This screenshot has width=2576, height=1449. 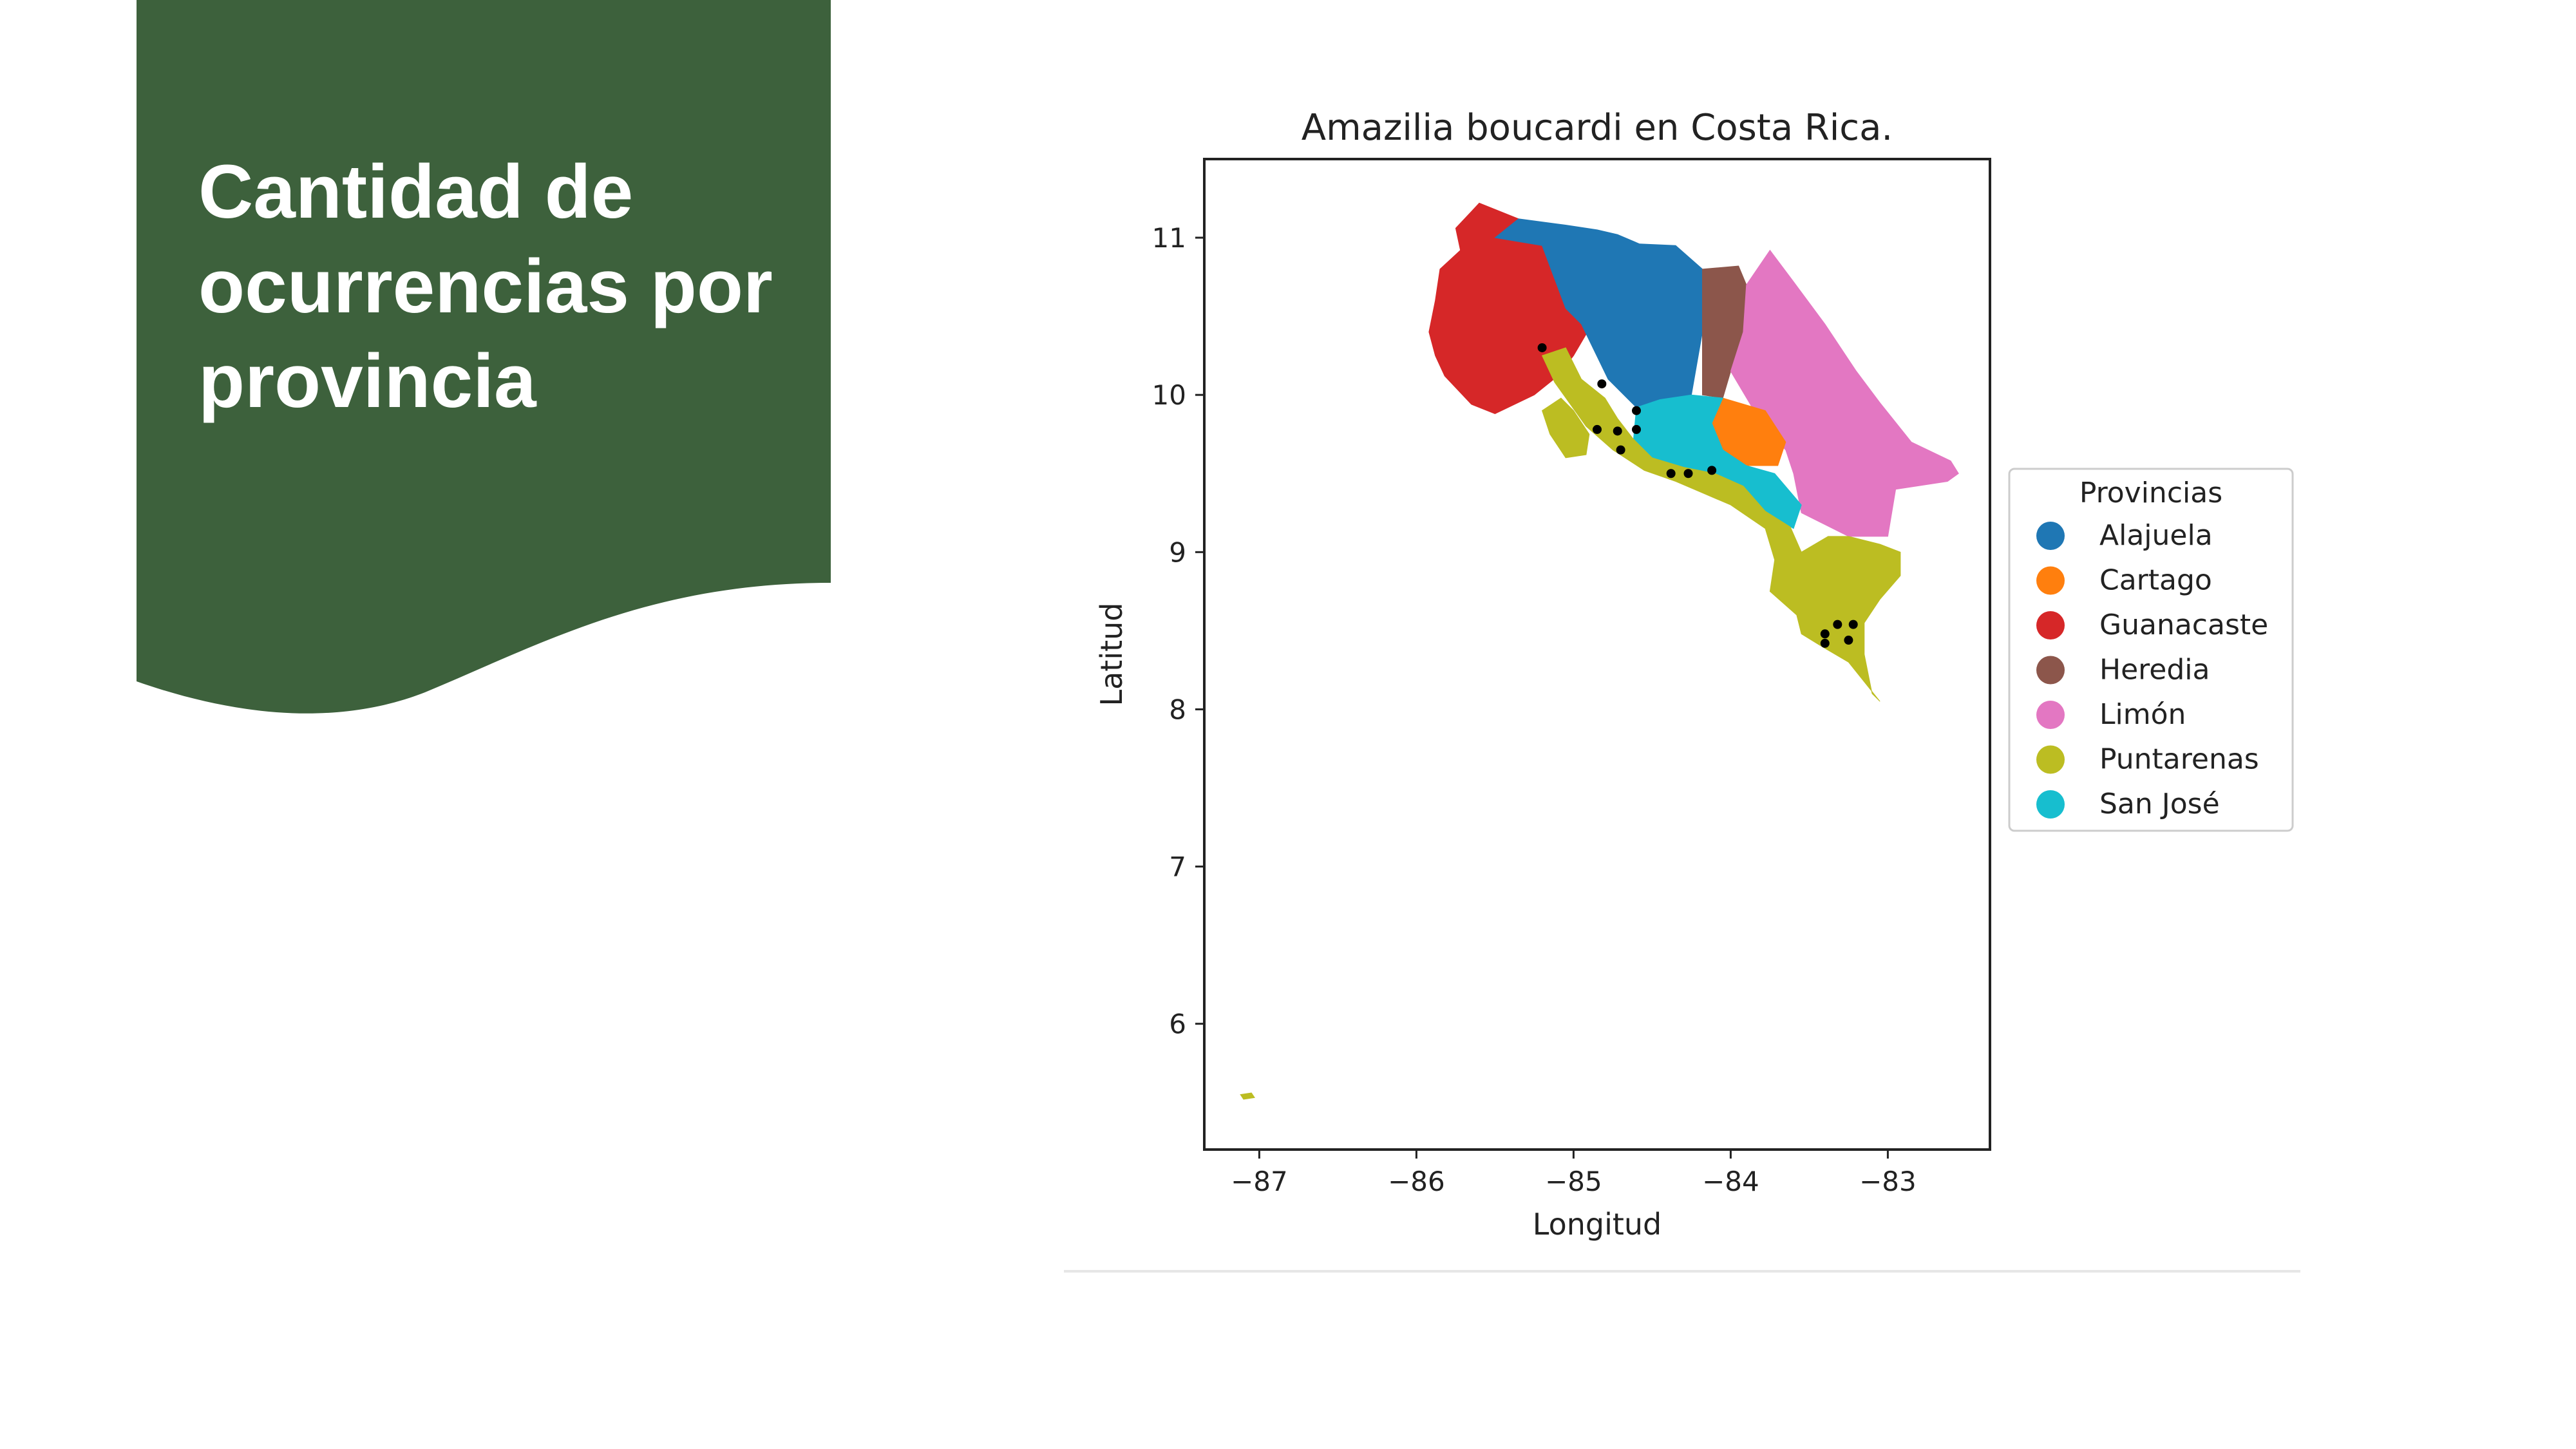 I want to click on legend-label: Alajuela, so click(x=2156, y=535).